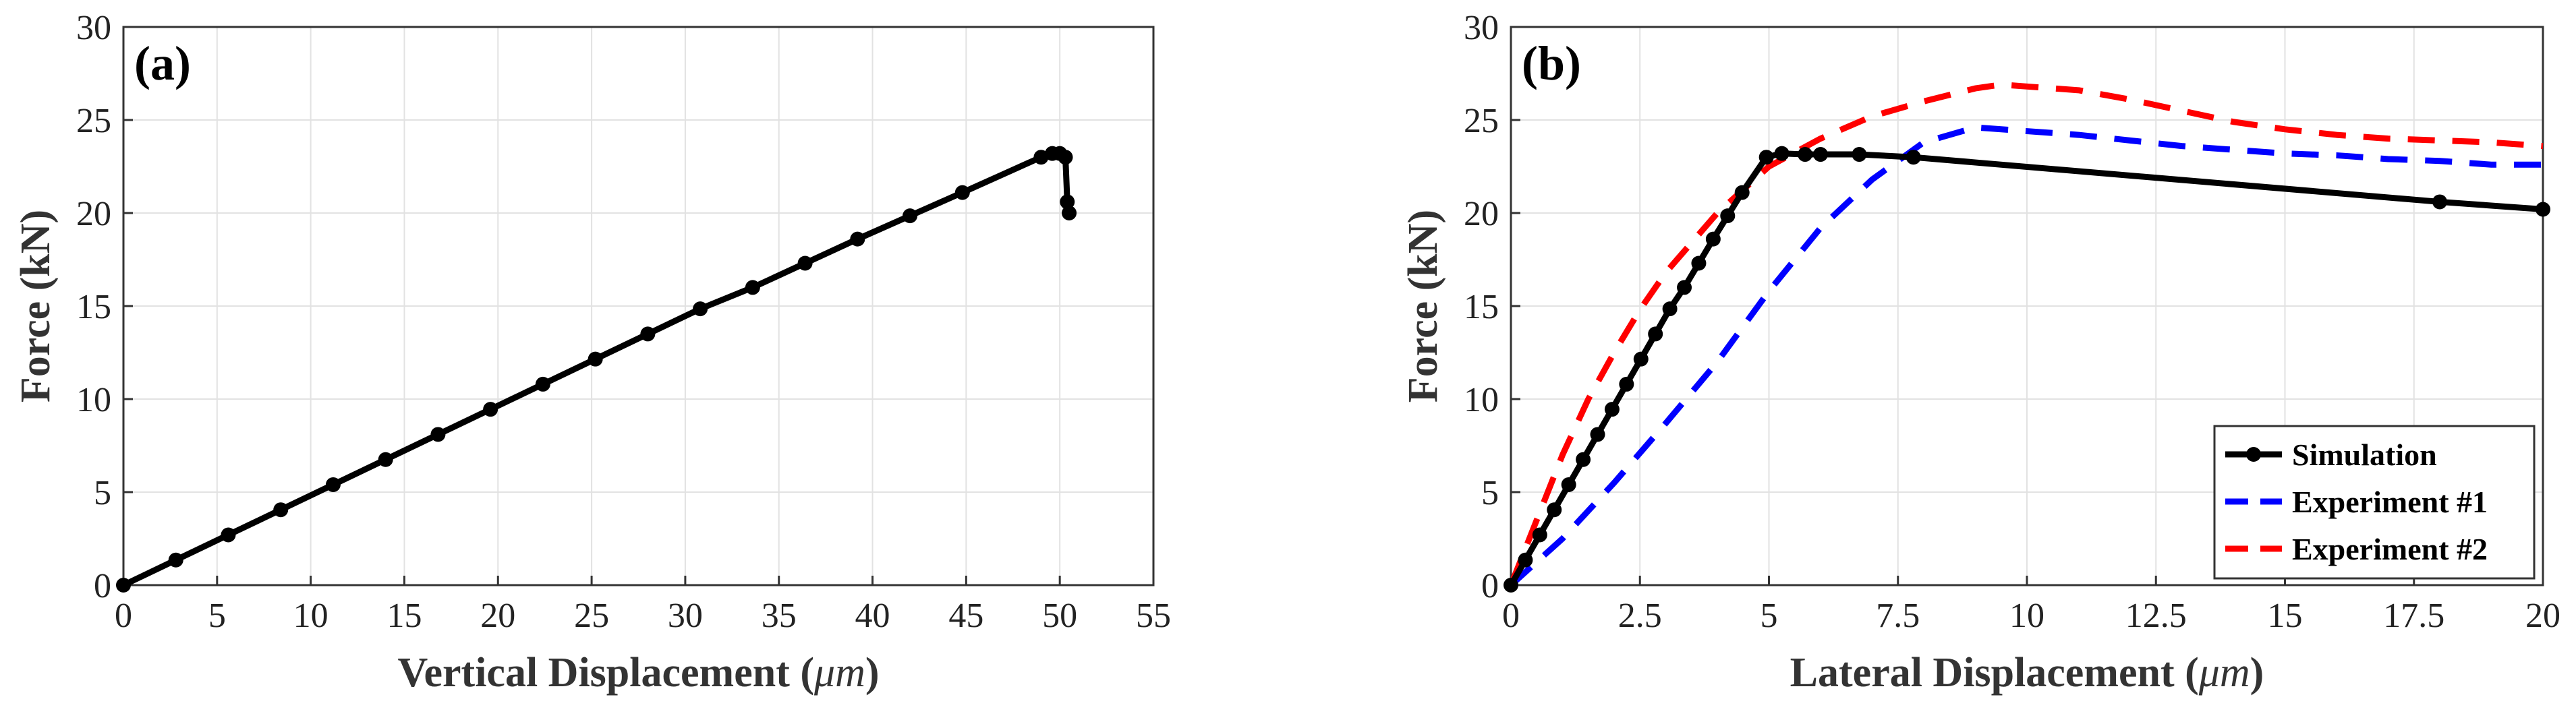 The height and width of the screenshot is (724, 2576). What do you see at coordinates (1423, 306) in the screenshot?
I see `b-y-axis-label: Force (kN)` at bounding box center [1423, 306].